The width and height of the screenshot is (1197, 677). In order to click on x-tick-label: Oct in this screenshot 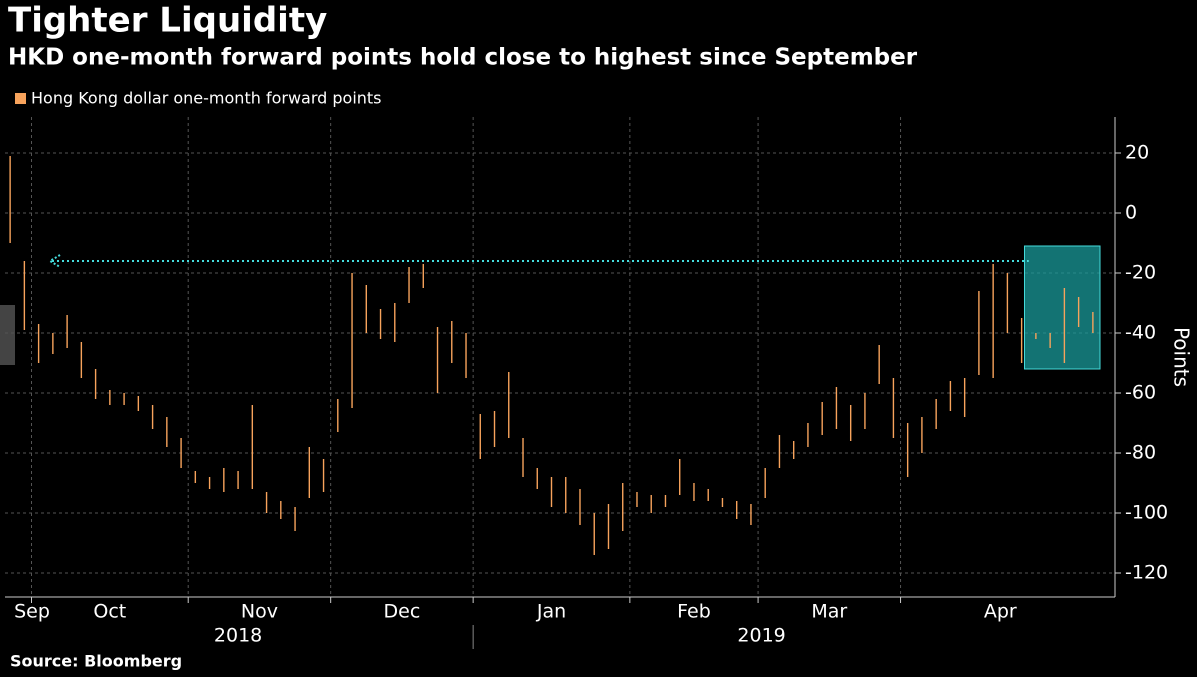, I will do `click(109, 612)`.